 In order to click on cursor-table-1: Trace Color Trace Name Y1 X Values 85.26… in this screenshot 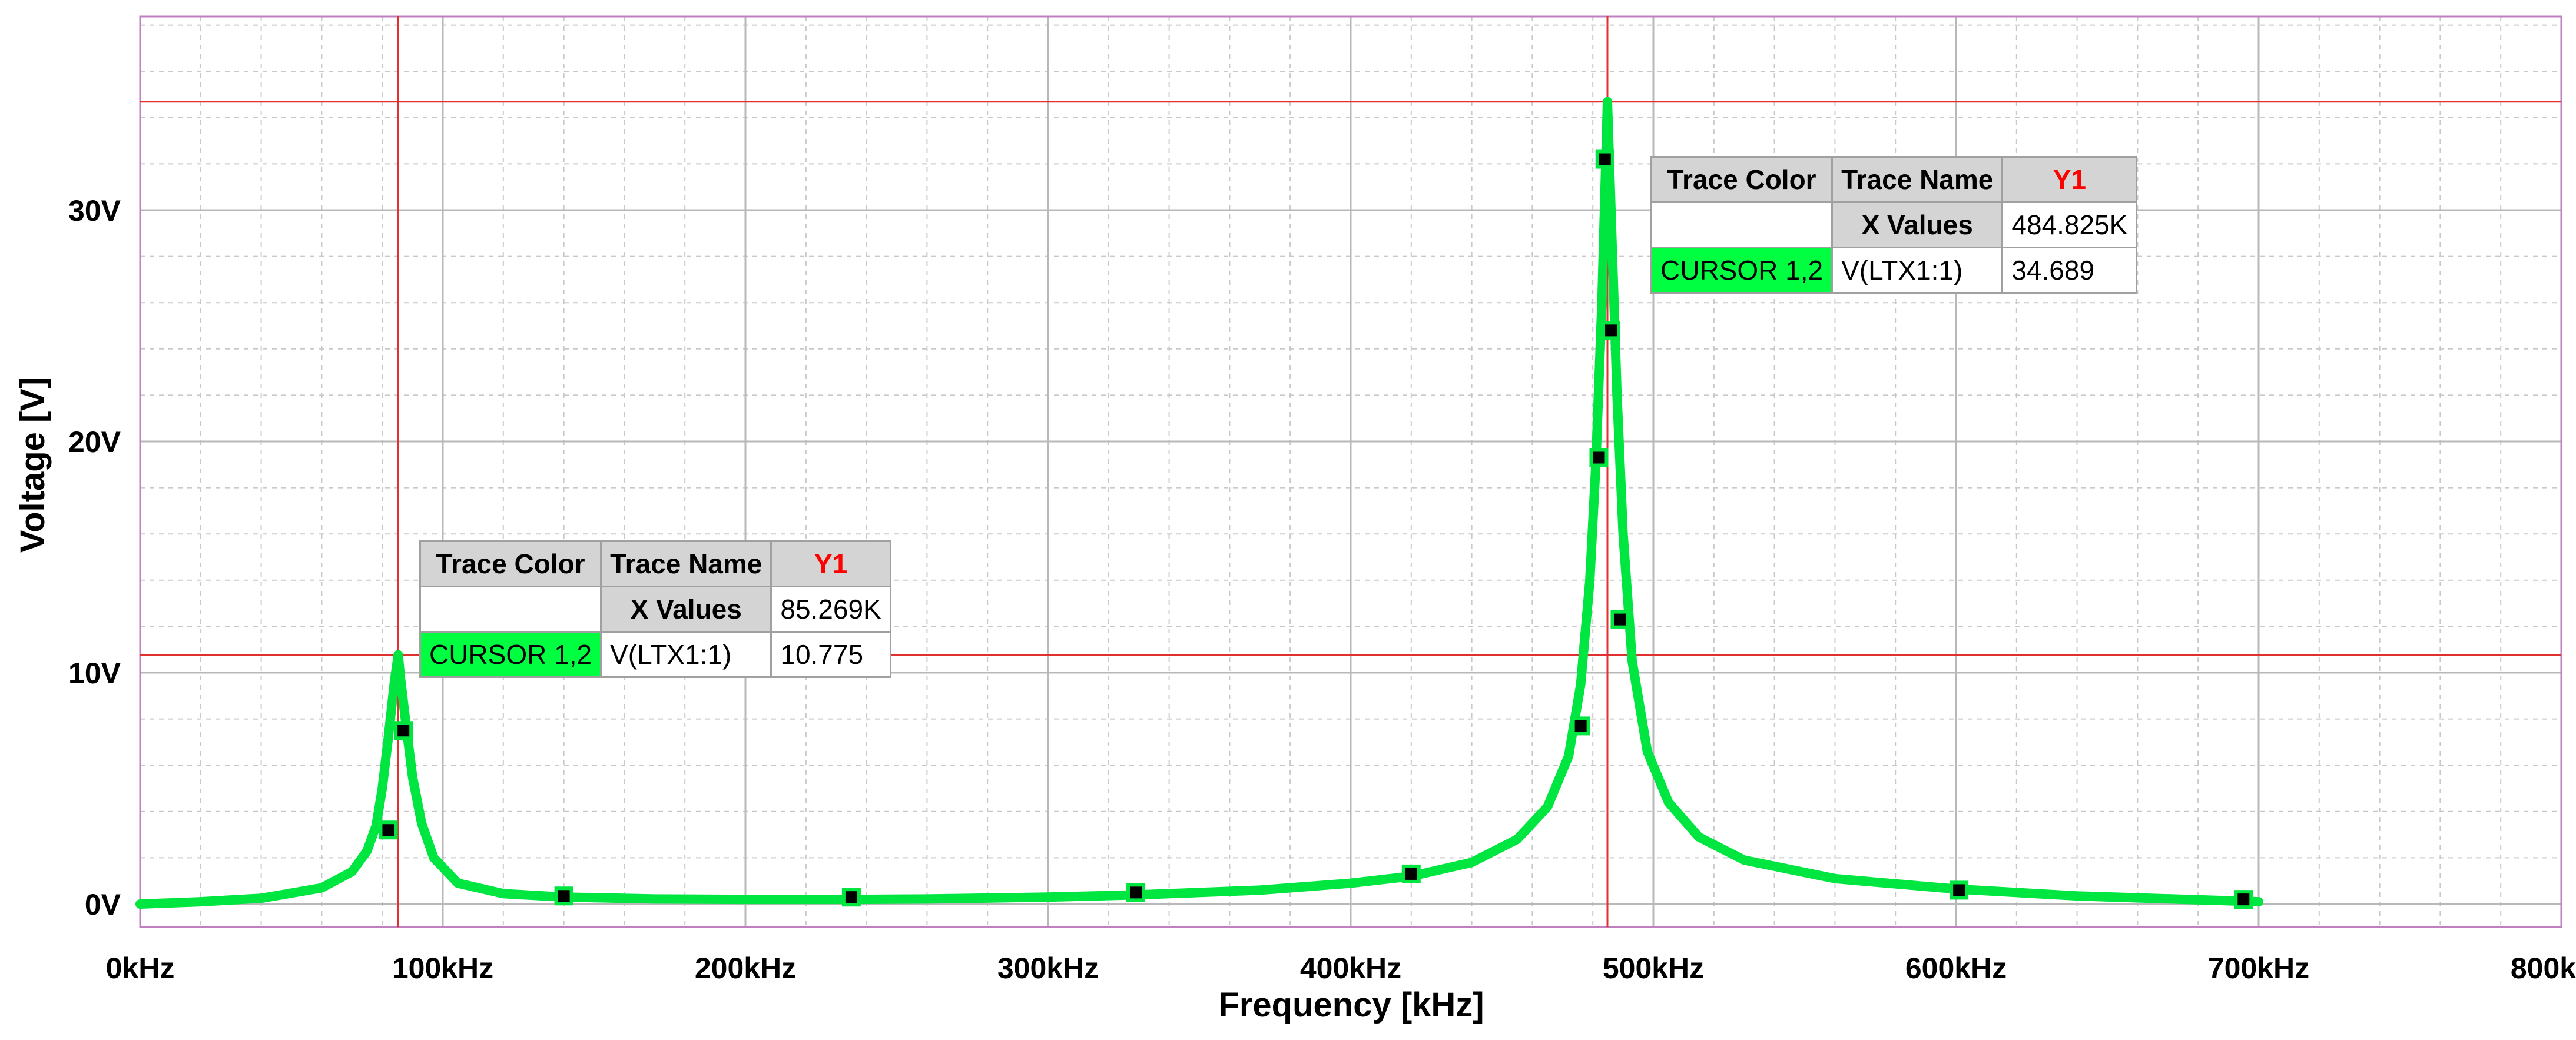, I will do `click(655, 609)`.